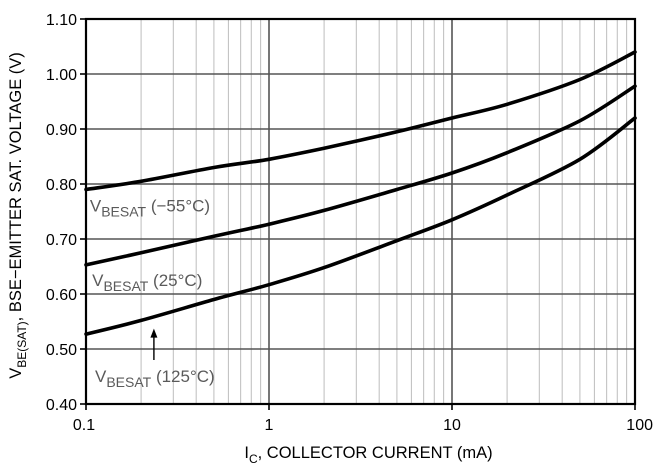 The height and width of the screenshot is (466, 655). I want to click on x-tick-label: 100, so click(639, 425).